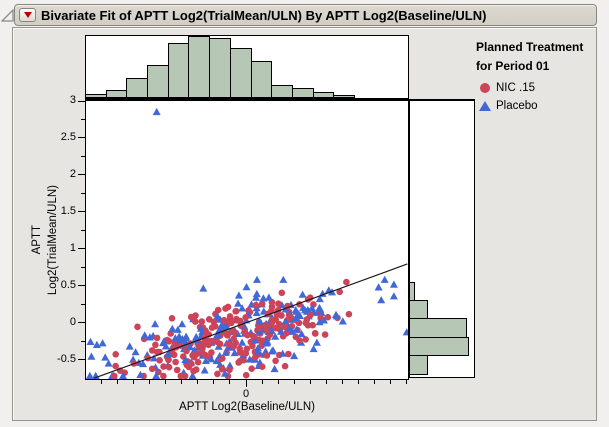 This screenshot has width=609, height=427. Describe the element at coordinates (442, 238) in the screenshot. I see `right-marginal-histogram` at that location.